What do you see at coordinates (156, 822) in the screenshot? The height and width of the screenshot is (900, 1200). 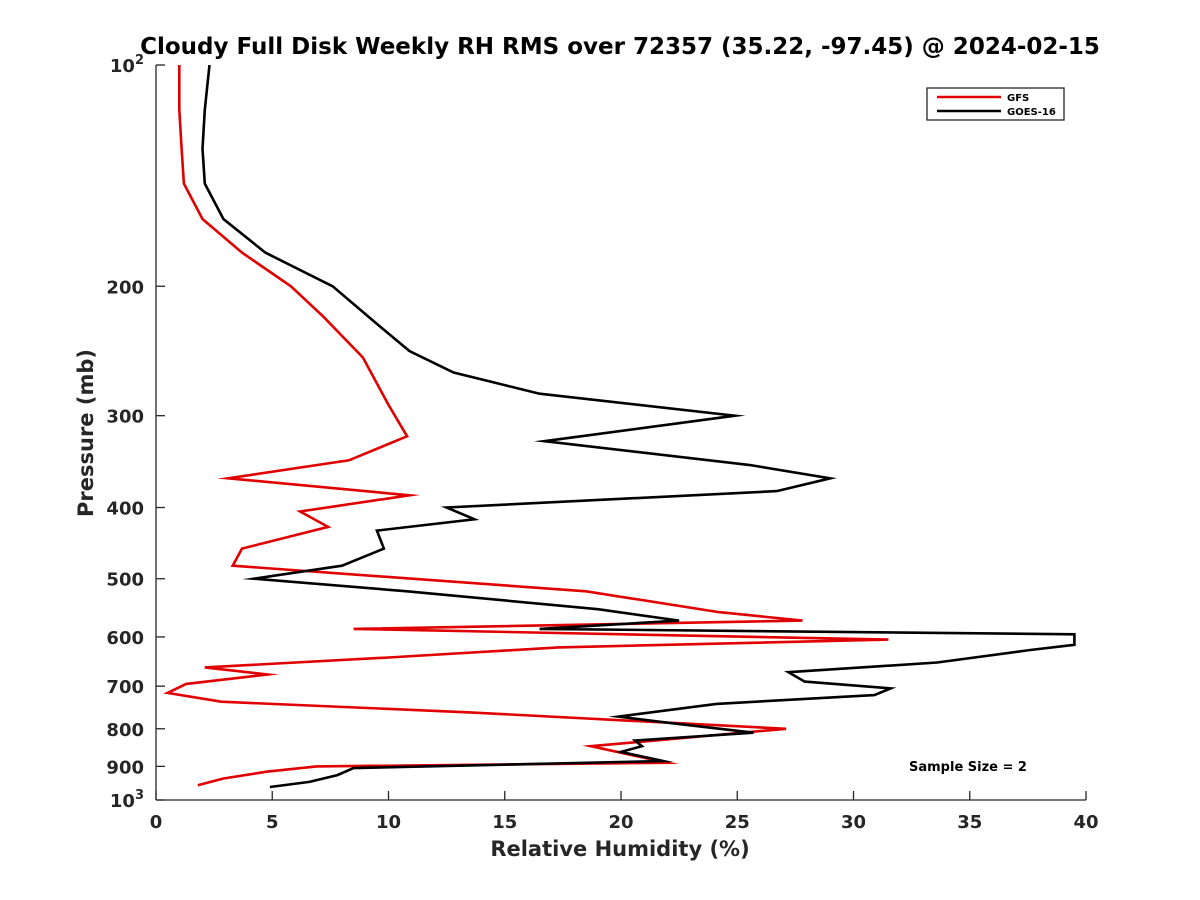 I see `x-tick-label: 0` at bounding box center [156, 822].